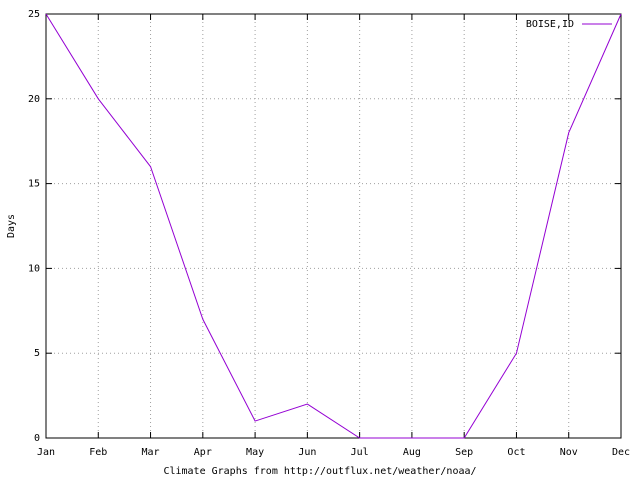 The height and width of the screenshot is (480, 640). I want to click on x-tick-label: Oct, so click(516, 452).